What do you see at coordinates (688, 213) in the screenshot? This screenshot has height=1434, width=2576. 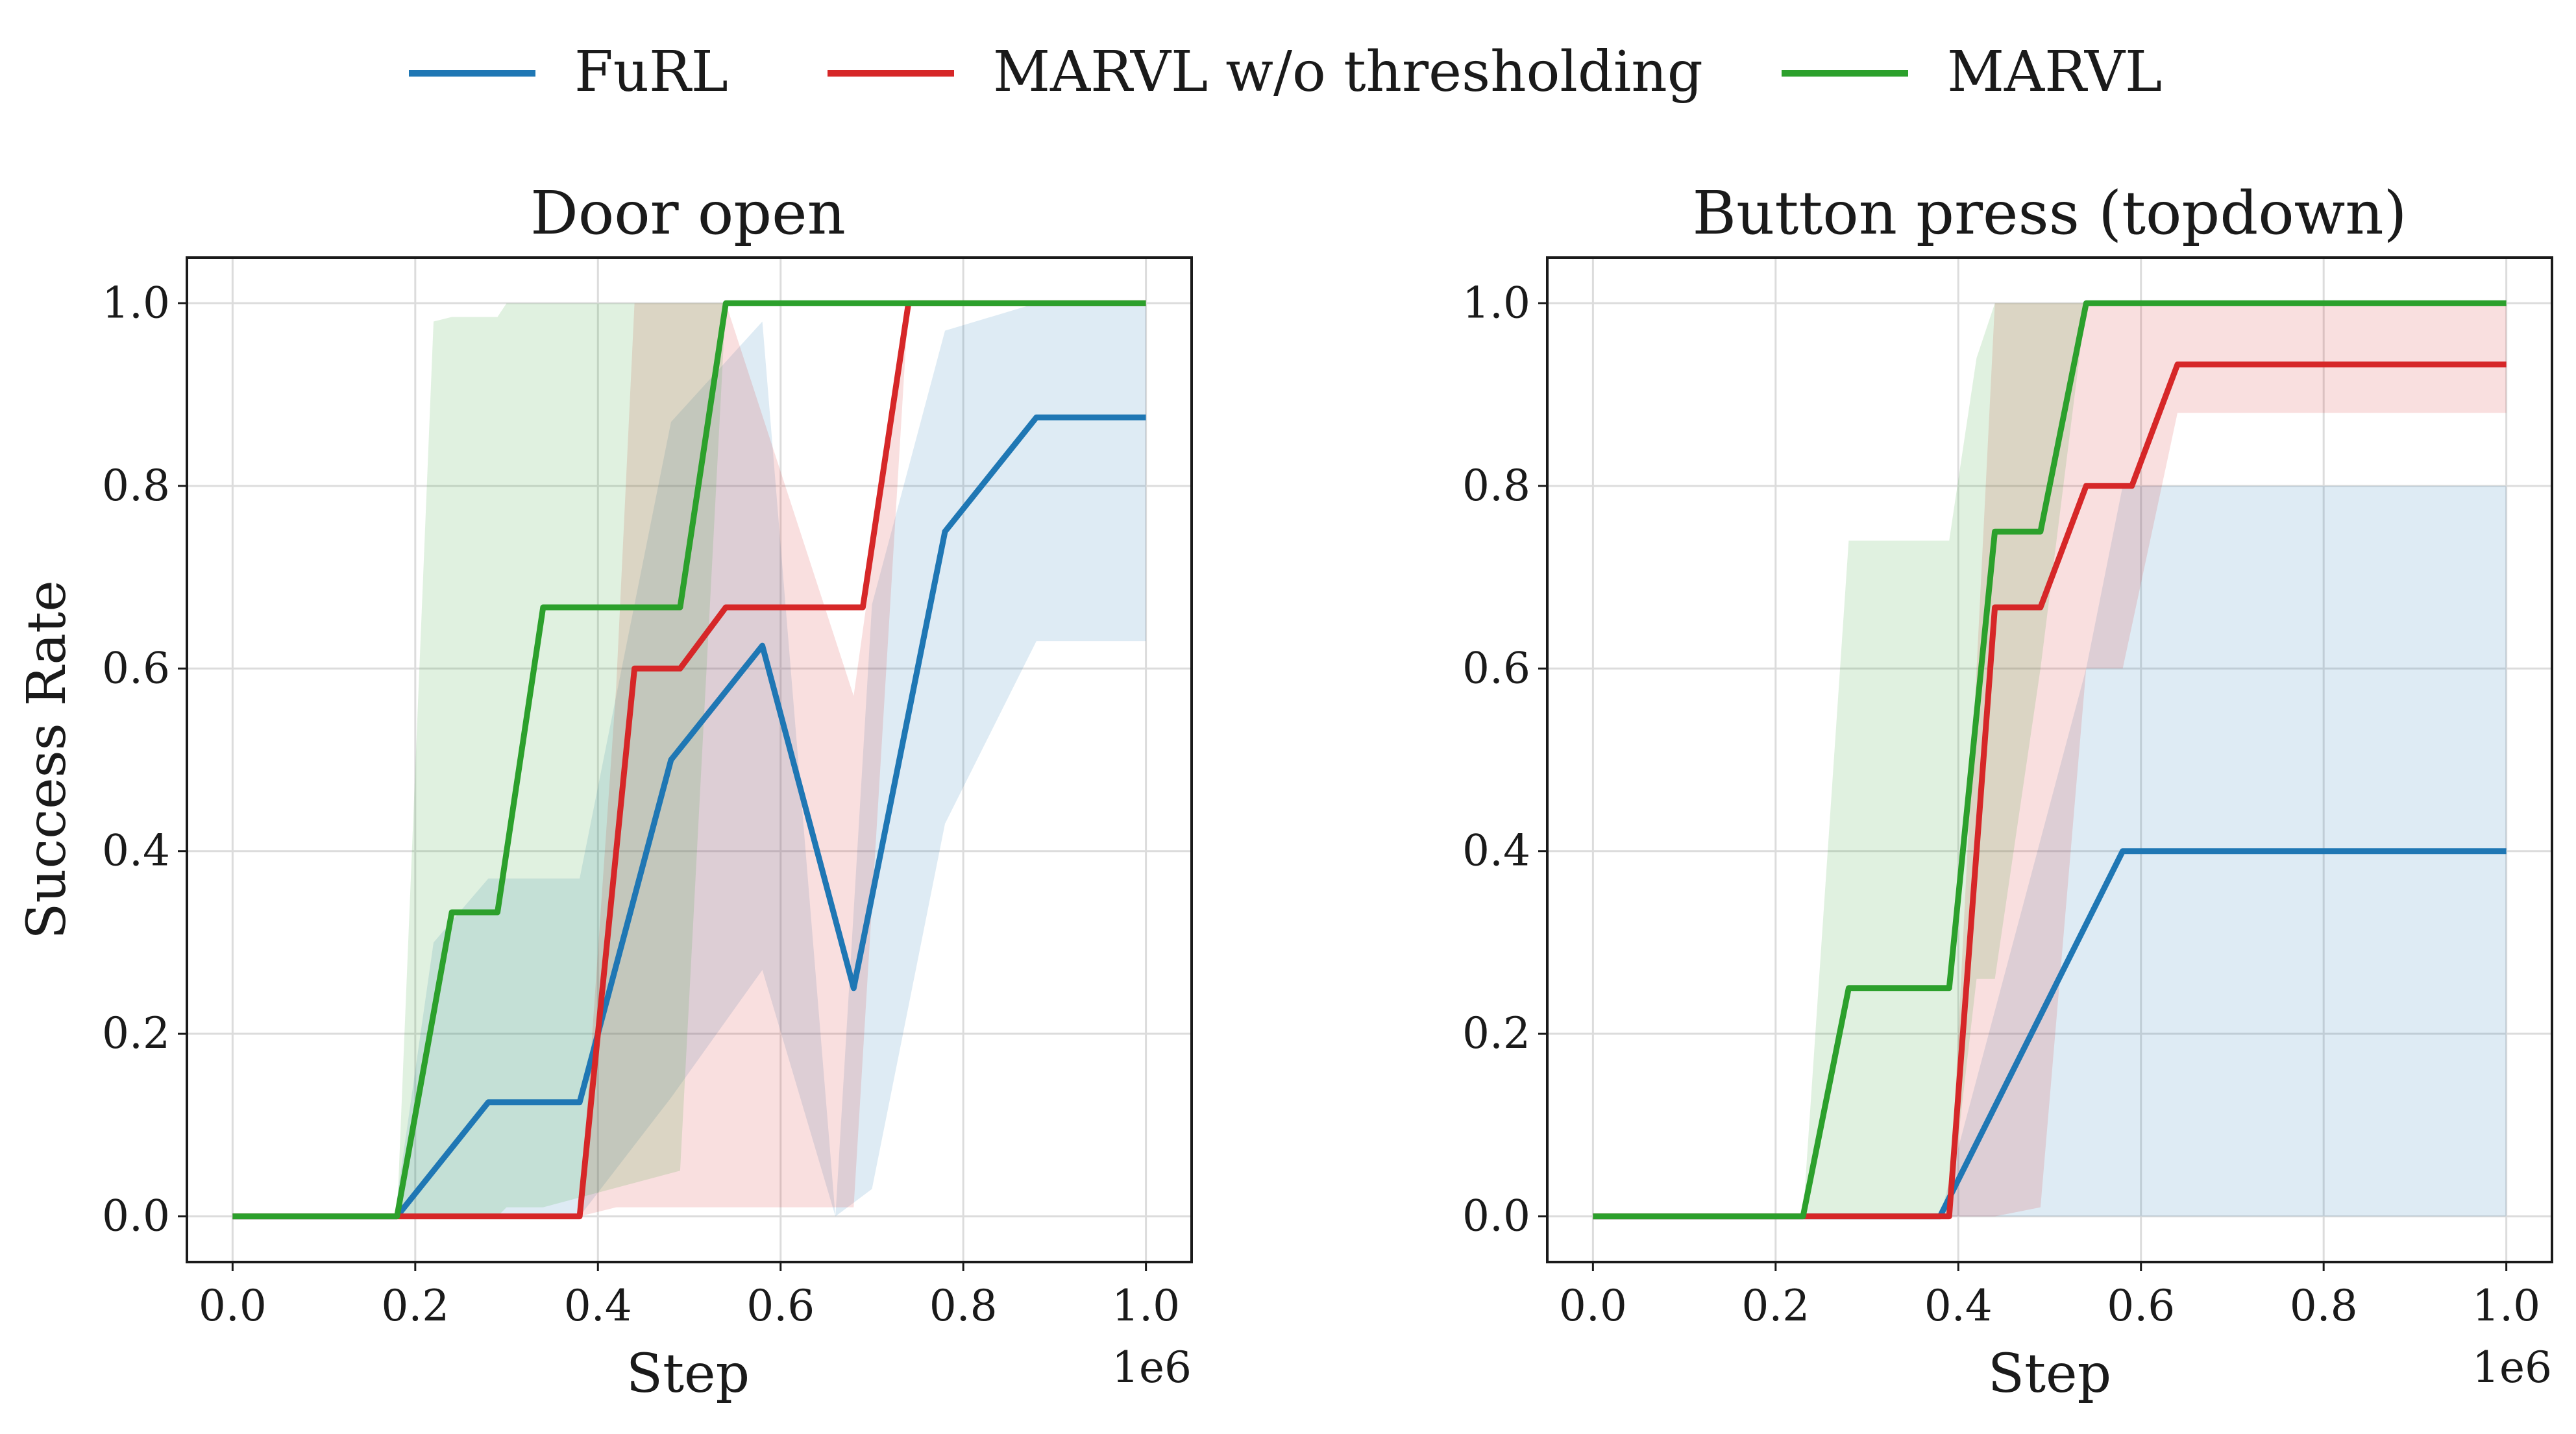 I see `chart-title: Door open` at bounding box center [688, 213].